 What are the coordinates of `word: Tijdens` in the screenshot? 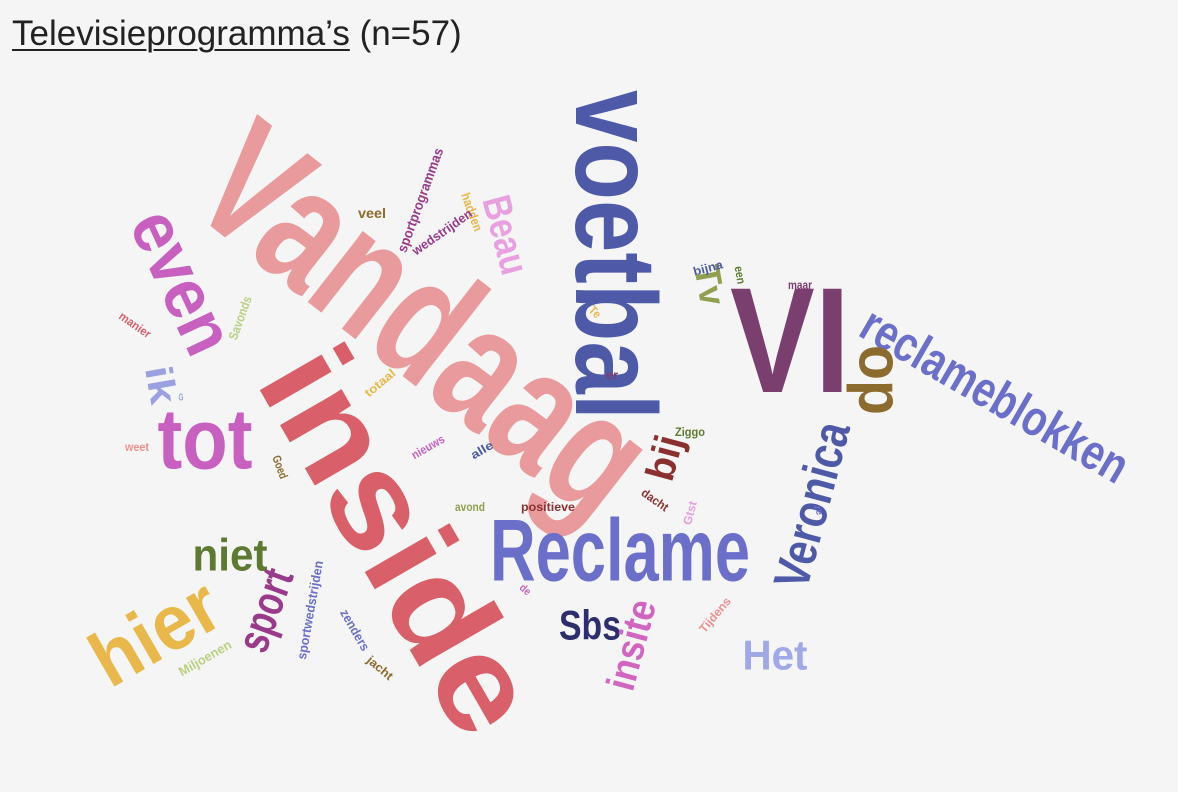 It's located at (715, 614).